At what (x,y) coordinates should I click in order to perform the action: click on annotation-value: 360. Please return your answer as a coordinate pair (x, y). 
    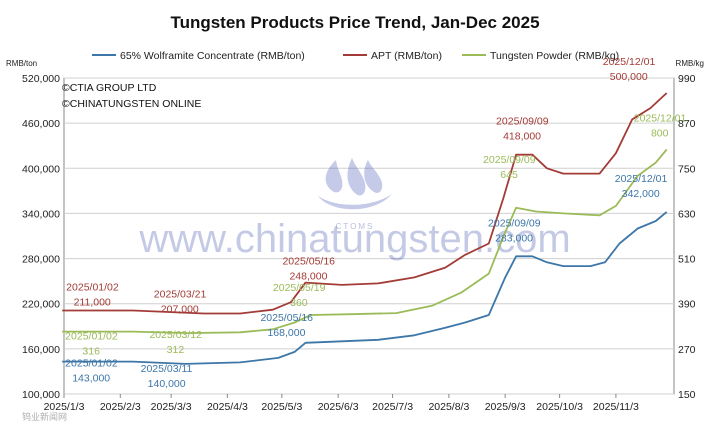
    Looking at the image, I should click on (299, 303).